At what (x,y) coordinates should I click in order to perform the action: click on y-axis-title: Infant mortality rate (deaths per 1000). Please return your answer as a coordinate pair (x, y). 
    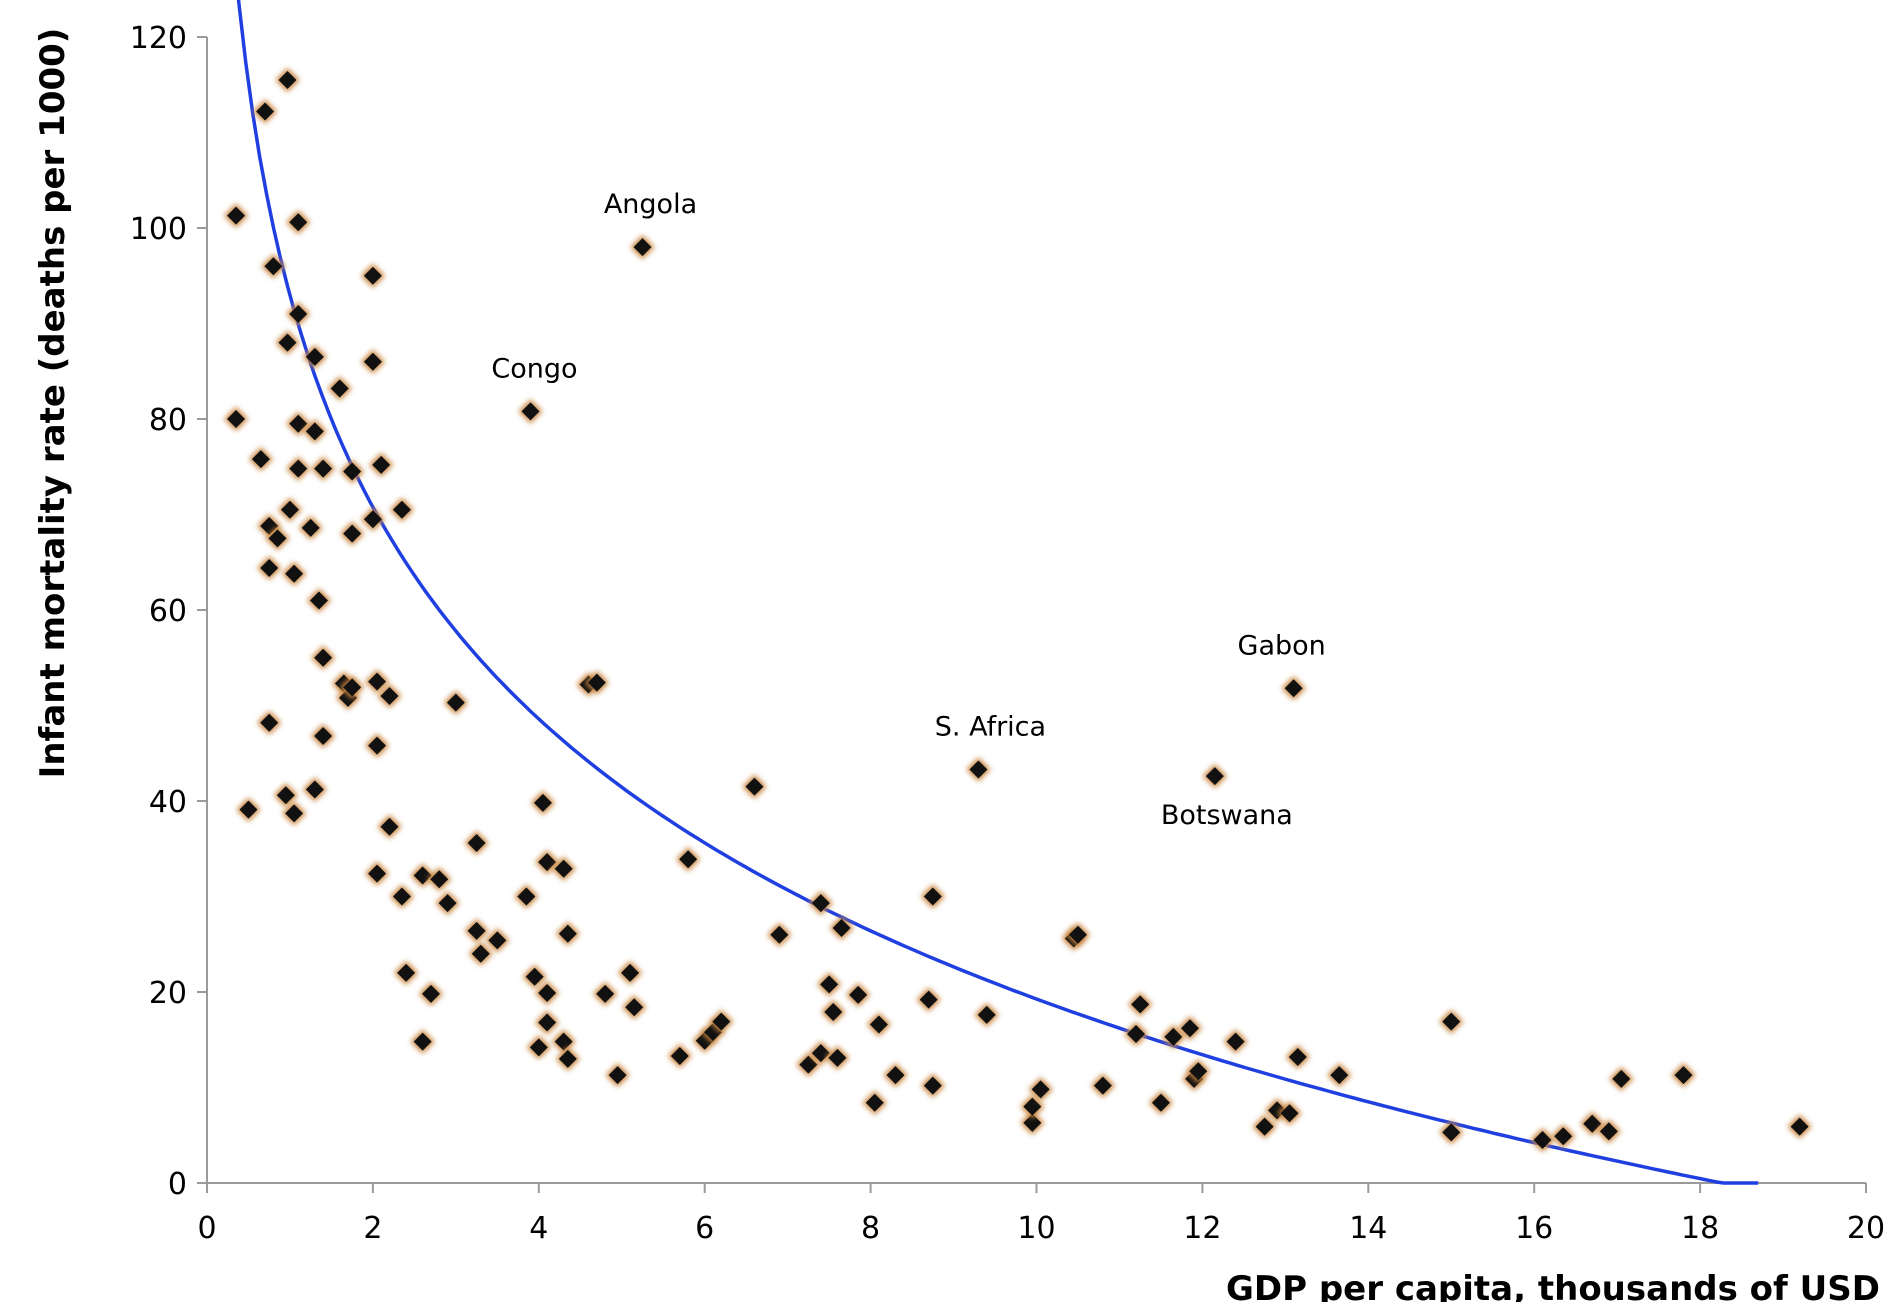
    Looking at the image, I should click on (53, 403).